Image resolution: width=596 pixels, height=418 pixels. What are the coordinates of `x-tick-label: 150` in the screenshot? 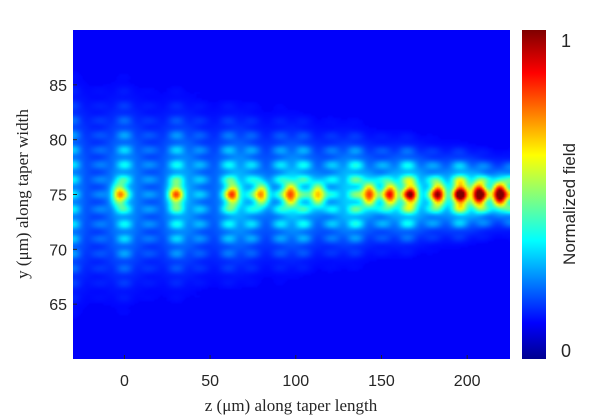 It's located at (381, 381).